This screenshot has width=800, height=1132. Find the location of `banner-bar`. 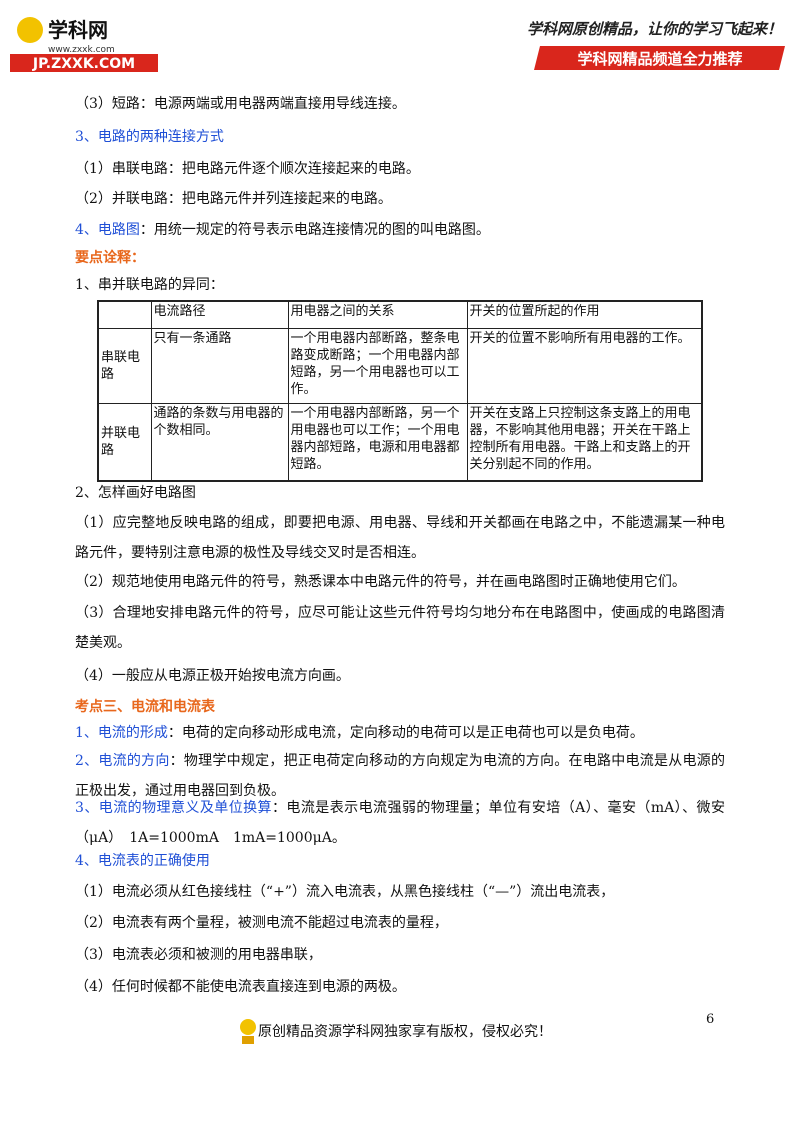

banner-bar is located at coordinates (659, 58).